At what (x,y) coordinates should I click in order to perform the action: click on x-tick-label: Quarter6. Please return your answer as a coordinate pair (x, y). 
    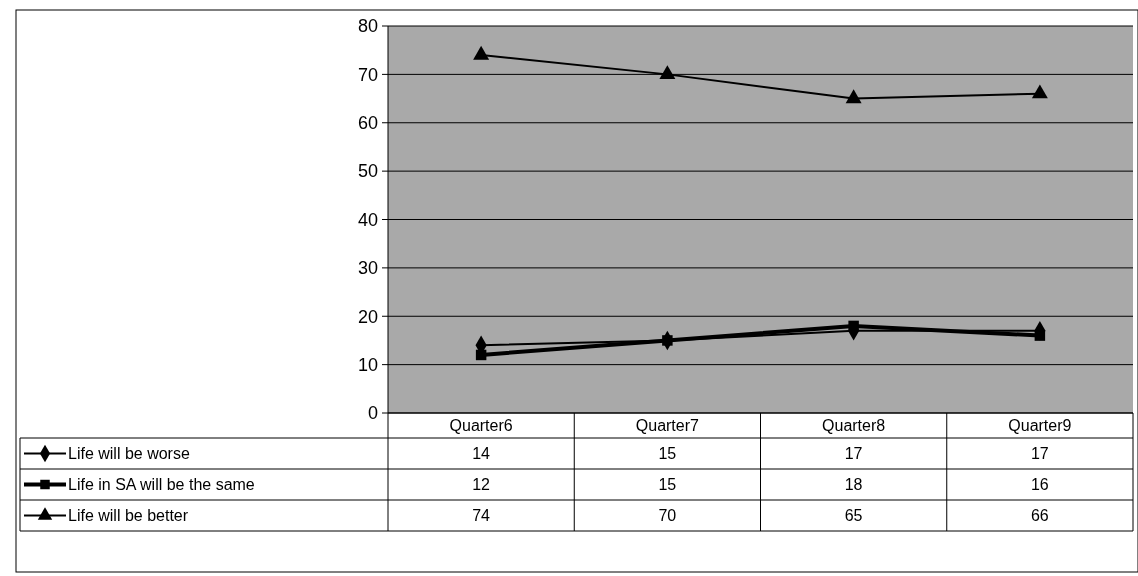
    Looking at the image, I should click on (481, 426).